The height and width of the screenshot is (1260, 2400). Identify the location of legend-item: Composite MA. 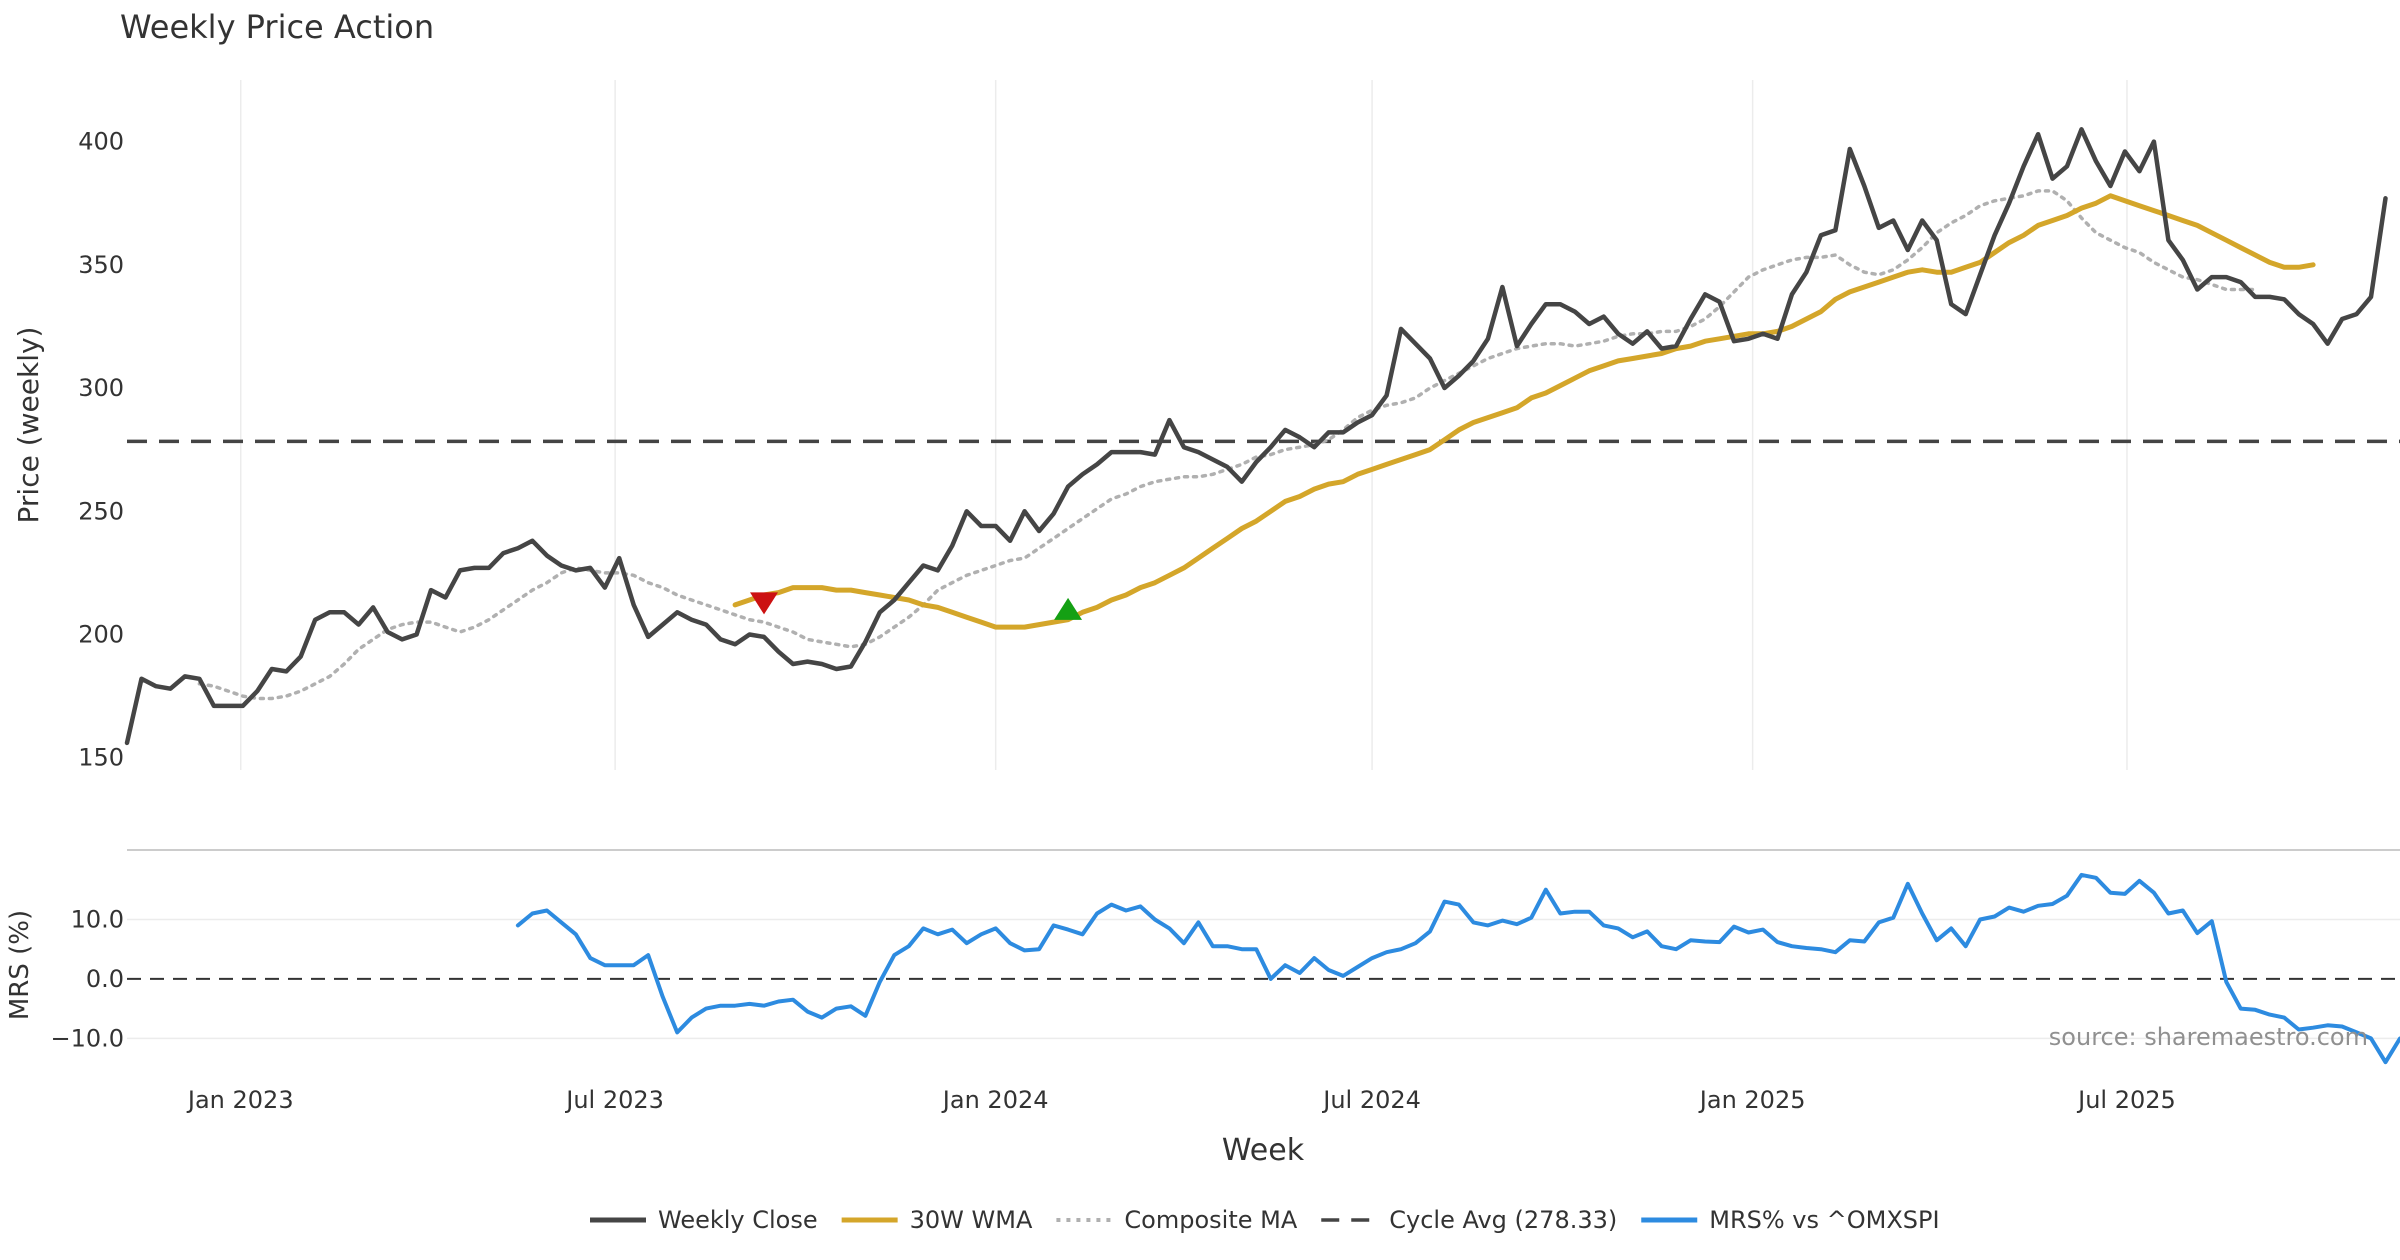
(1177, 1220).